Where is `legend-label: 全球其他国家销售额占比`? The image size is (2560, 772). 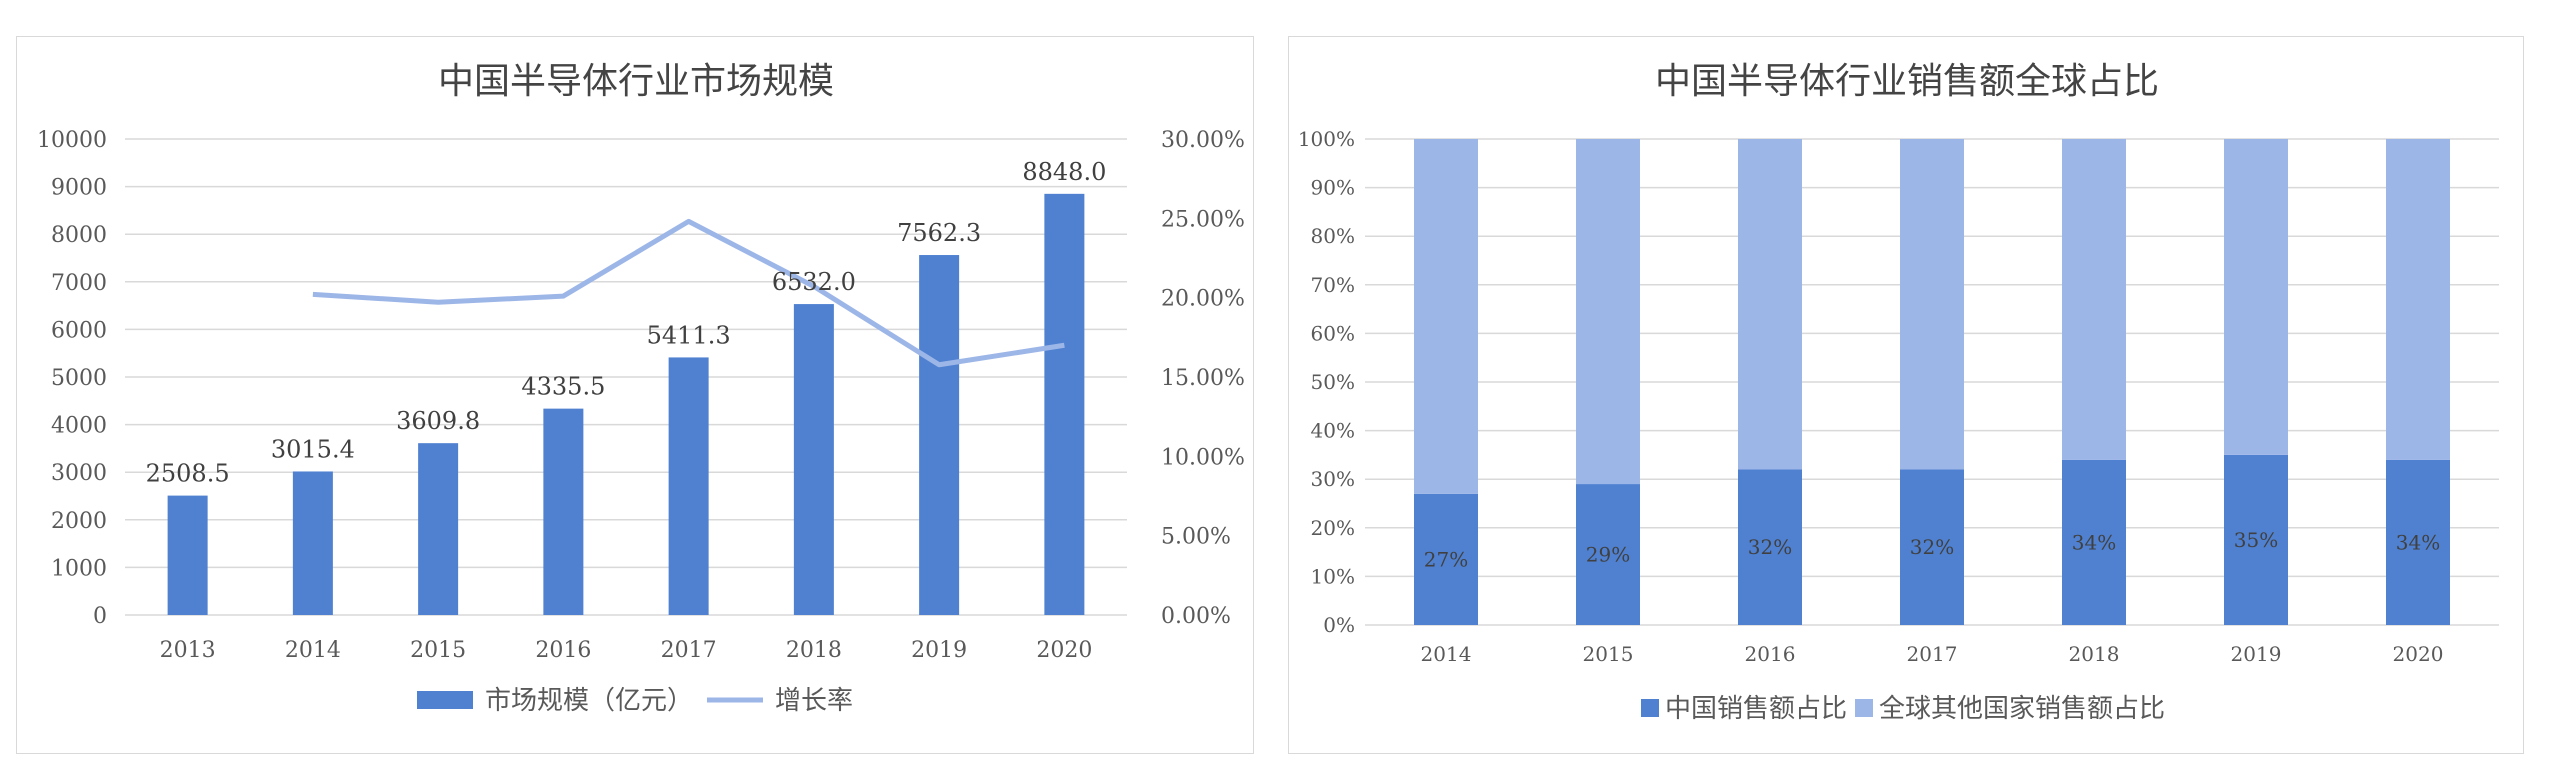 legend-label: 全球其他国家销售额占比 is located at coordinates (2022, 709).